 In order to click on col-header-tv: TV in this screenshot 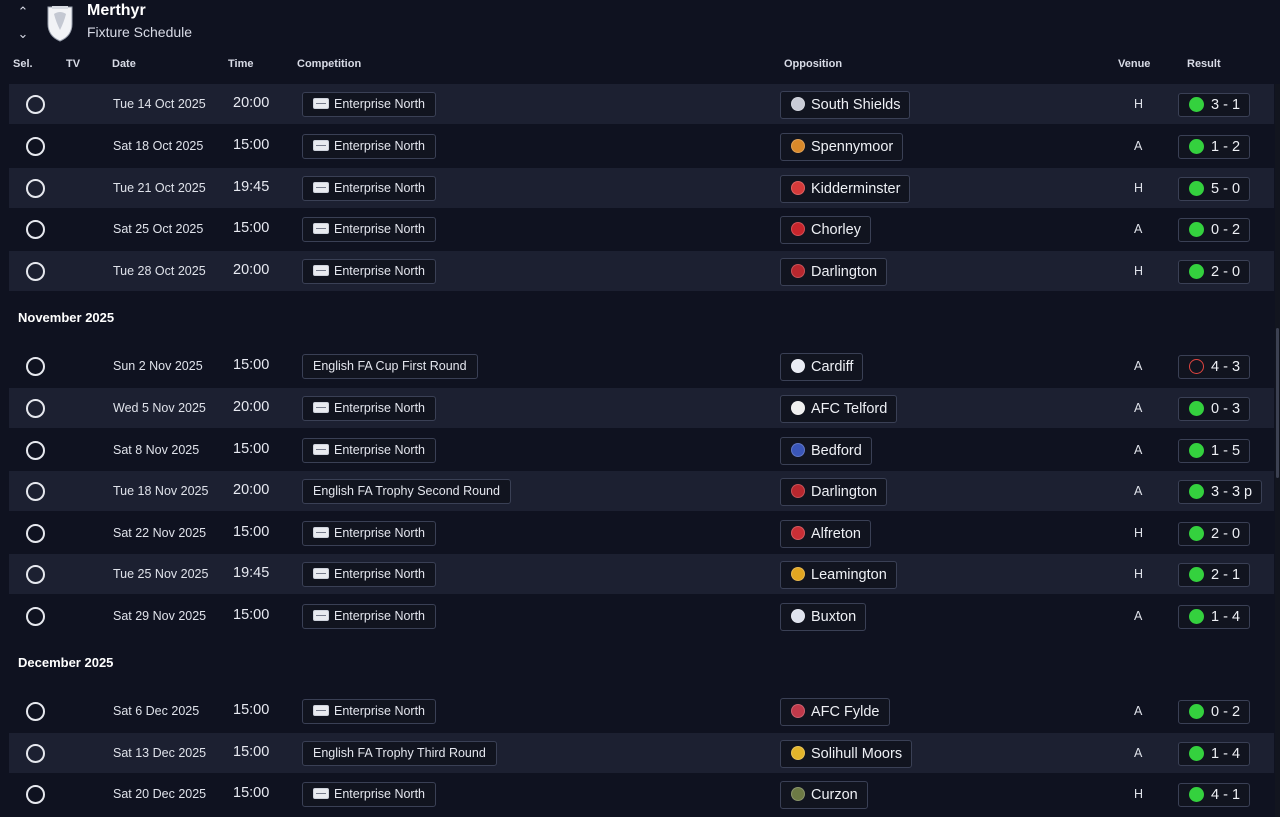, I will do `click(73, 64)`.